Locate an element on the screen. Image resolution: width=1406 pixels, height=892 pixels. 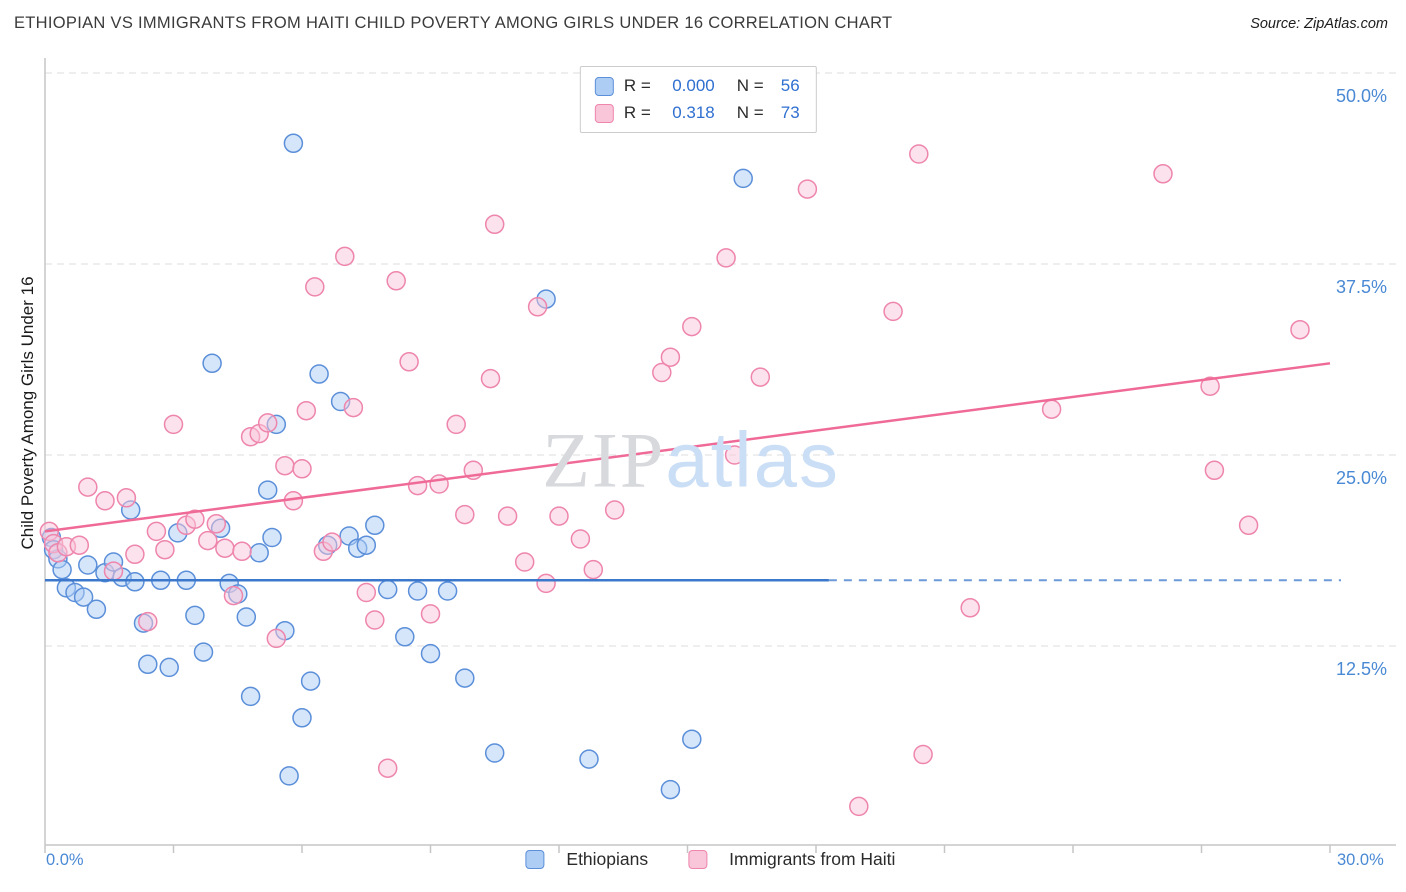
haiti-legend-label: Immigrants from Haiti is located at coordinates (812, 859).